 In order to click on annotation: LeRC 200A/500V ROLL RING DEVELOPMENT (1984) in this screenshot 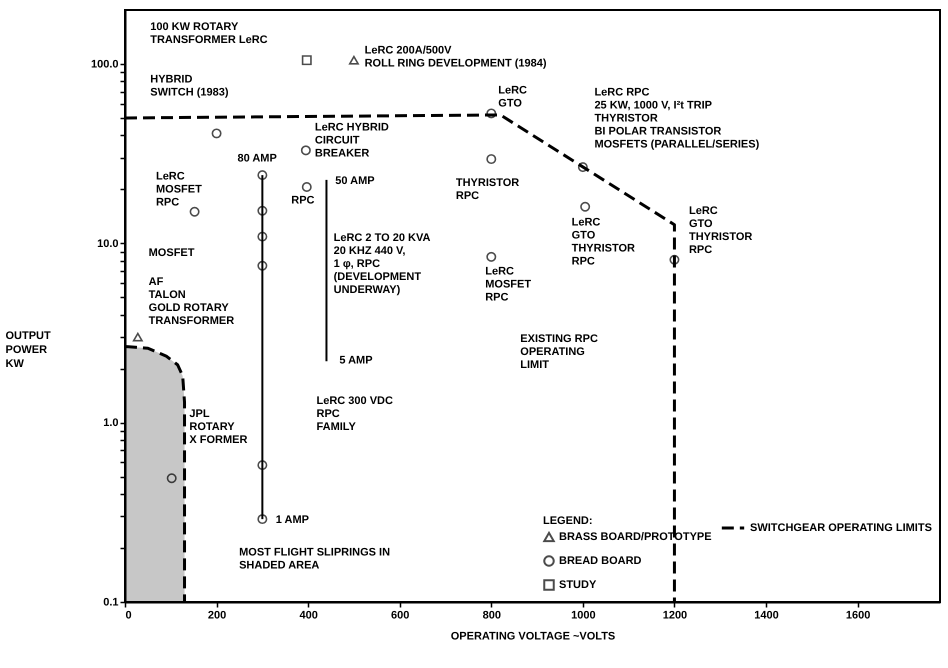, I will do `click(455, 57)`.